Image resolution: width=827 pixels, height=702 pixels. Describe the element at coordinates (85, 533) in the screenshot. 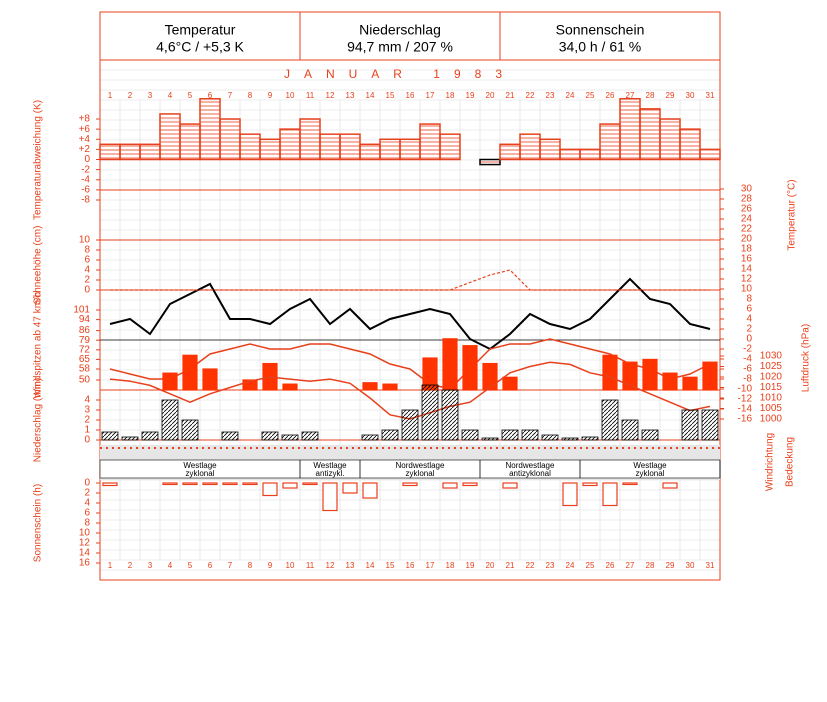

I see `y-tick-label: 10` at that location.